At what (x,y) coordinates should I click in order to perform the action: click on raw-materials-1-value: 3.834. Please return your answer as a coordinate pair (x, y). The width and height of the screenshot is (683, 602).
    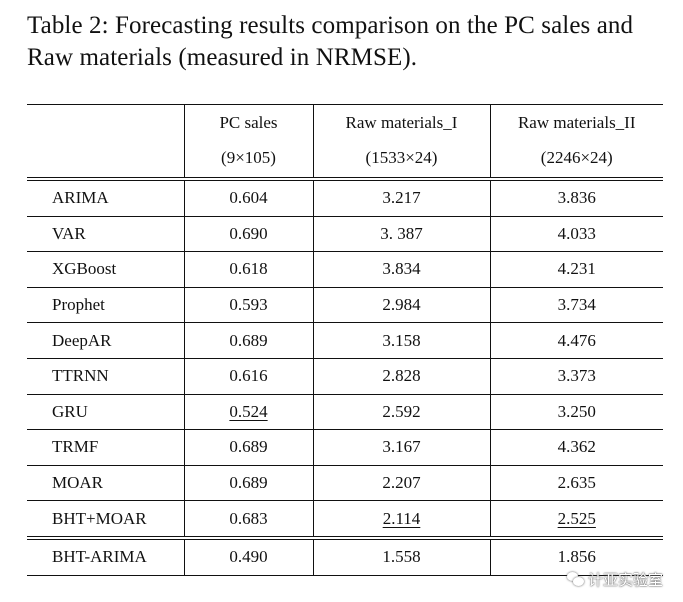
    Looking at the image, I should click on (401, 269).